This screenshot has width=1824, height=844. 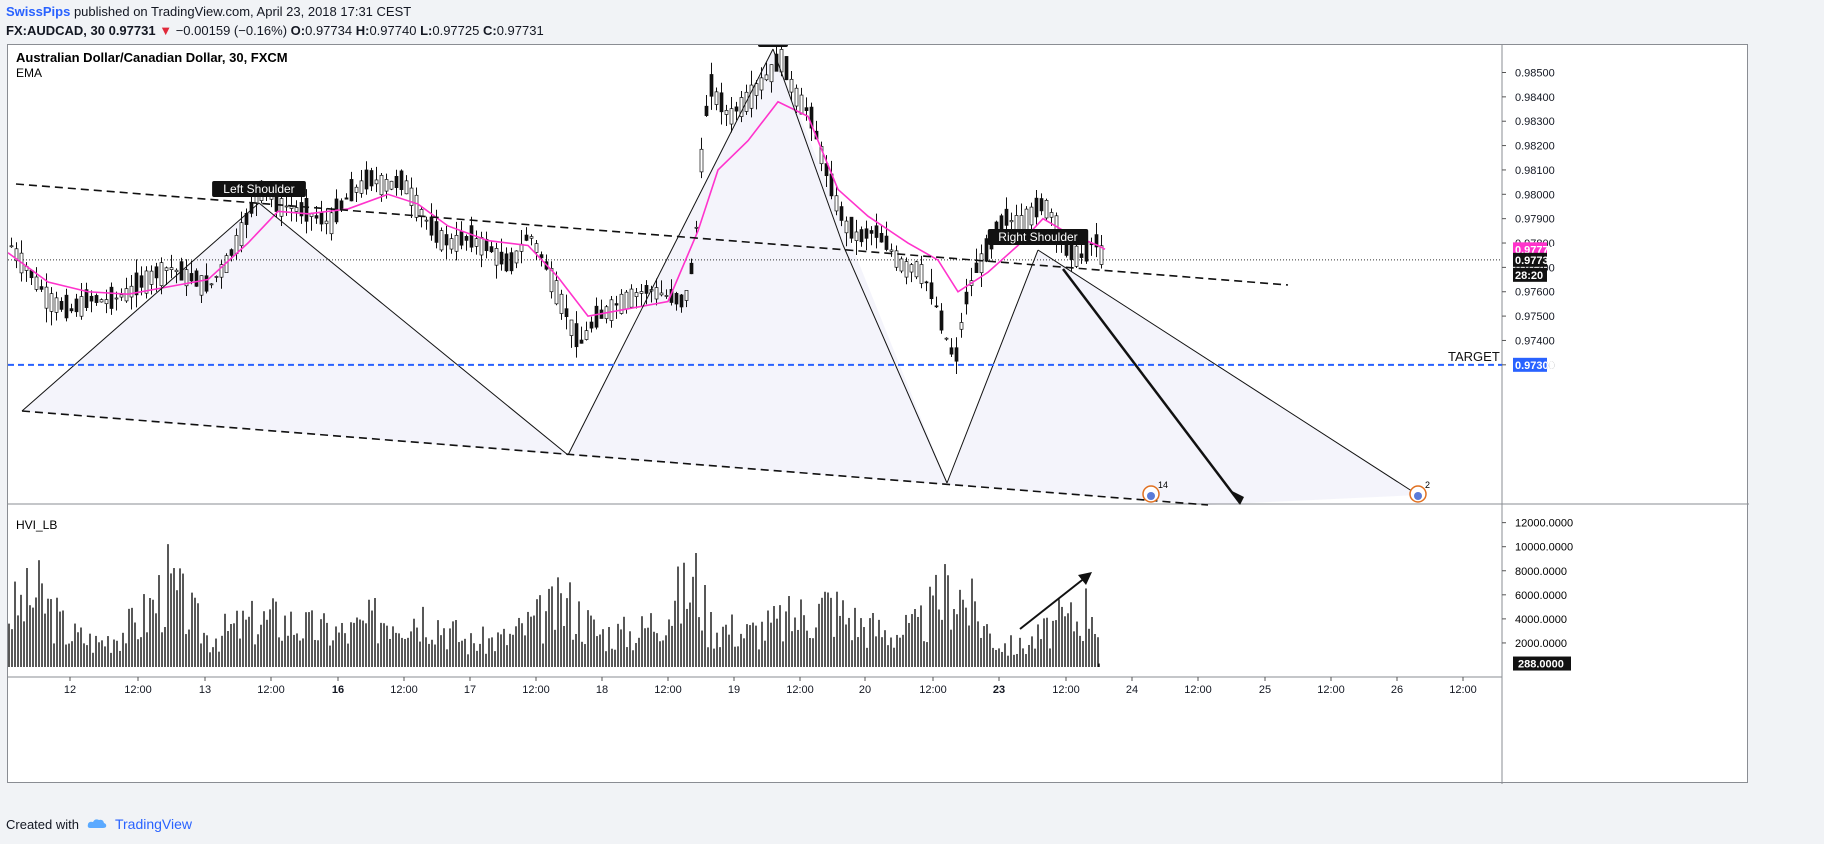 What do you see at coordinates (1427, 485) in the screenshot?
I see `event-badge-count: 2` at bounding box center [1427, 485].